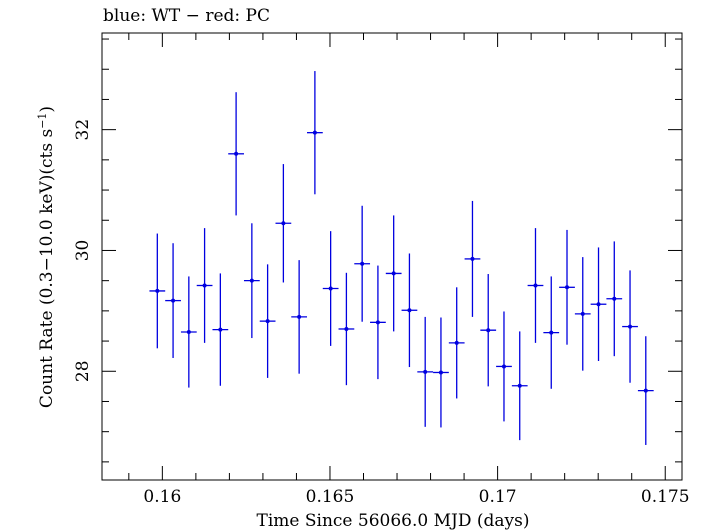  I want to click on chart-title: blue: WT − red: PC, so click(186, 16).